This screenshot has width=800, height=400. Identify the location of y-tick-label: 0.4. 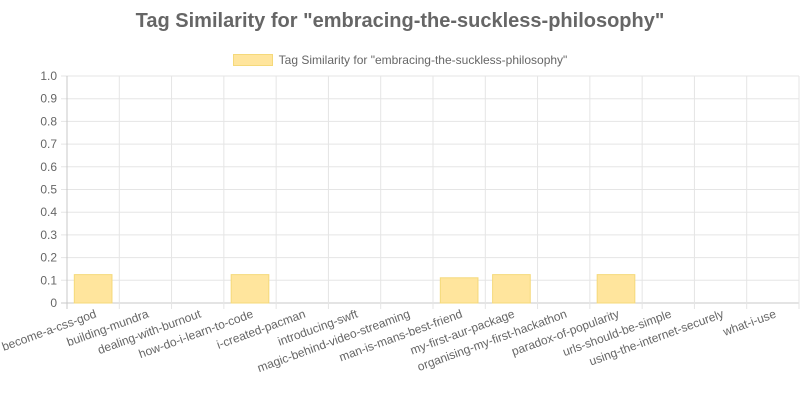
(48, 212).